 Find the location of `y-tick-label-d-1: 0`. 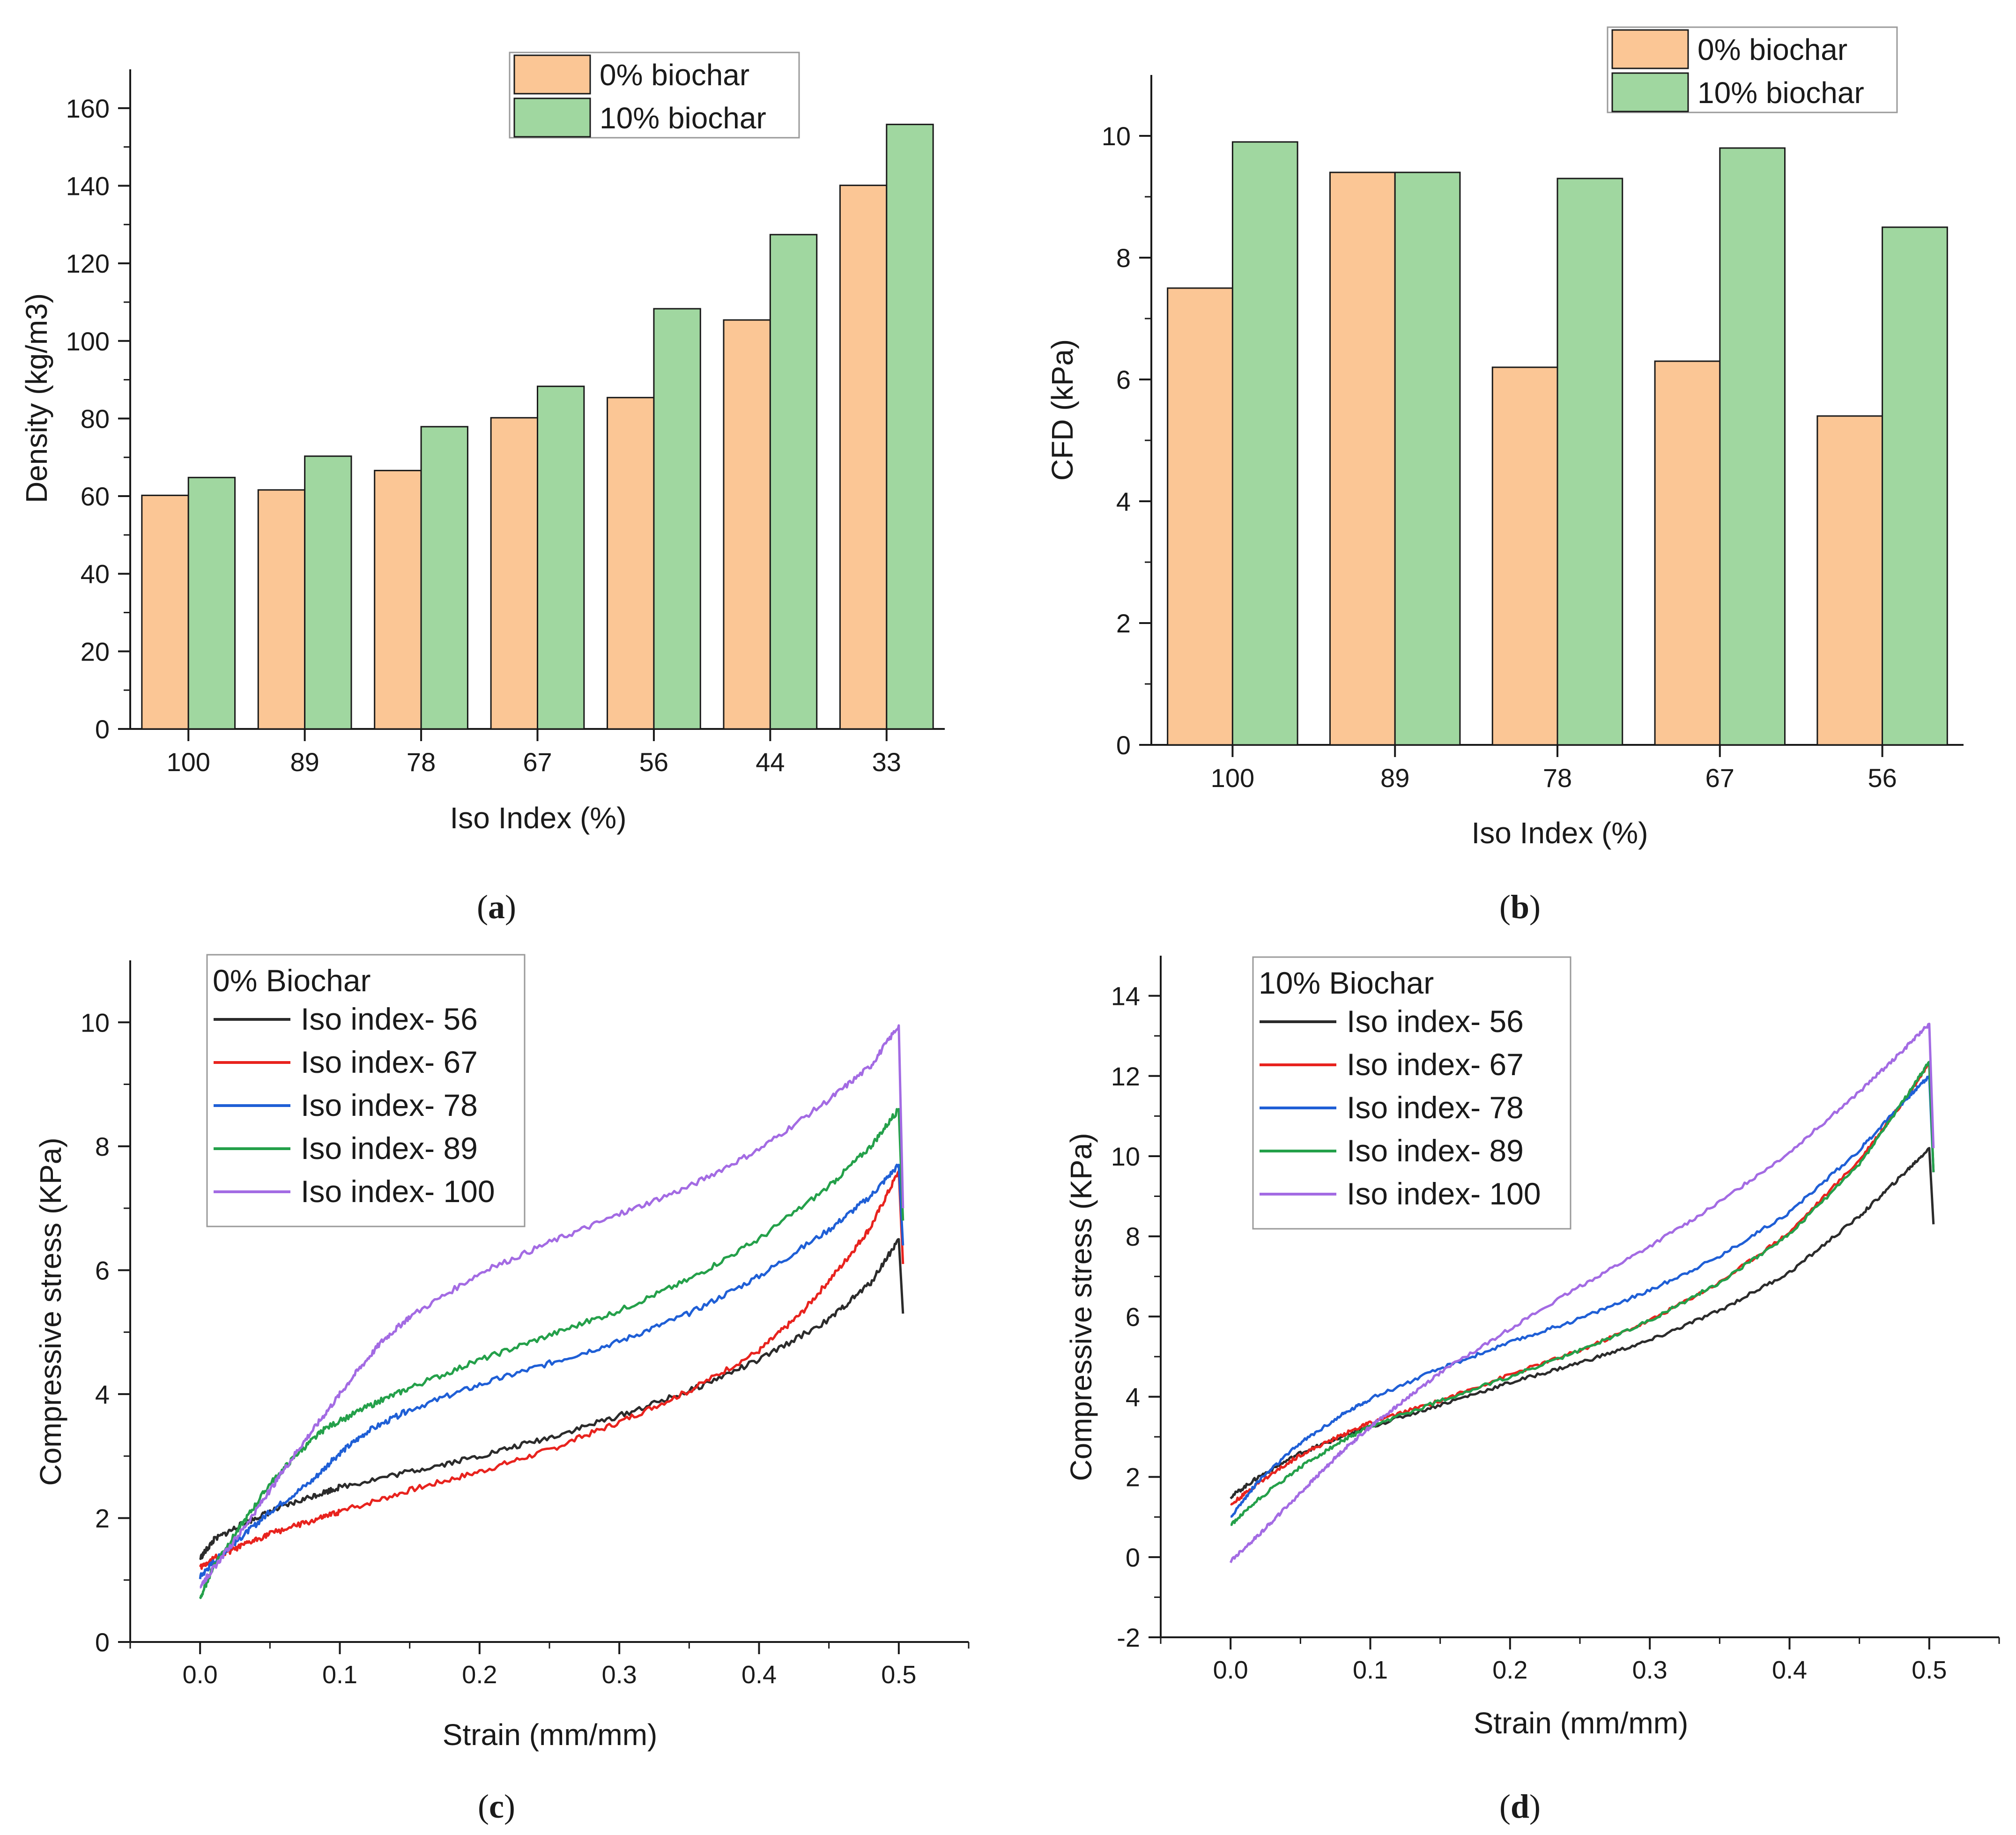

y-tick-label-d-1: 0 is located at coordinates (1133, 1557).